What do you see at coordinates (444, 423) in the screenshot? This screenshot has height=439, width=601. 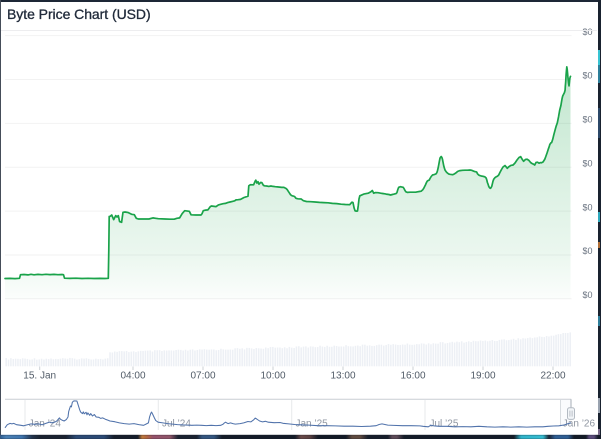 I see `svg-text: Jul ’25` at bounding box center [444, 423].